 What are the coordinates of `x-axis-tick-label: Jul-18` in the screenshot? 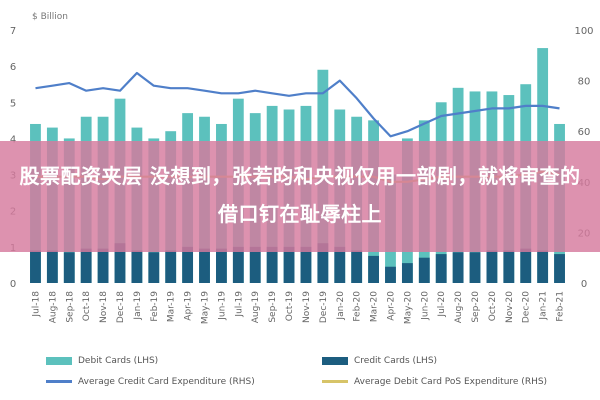 It's located at (36, 304).